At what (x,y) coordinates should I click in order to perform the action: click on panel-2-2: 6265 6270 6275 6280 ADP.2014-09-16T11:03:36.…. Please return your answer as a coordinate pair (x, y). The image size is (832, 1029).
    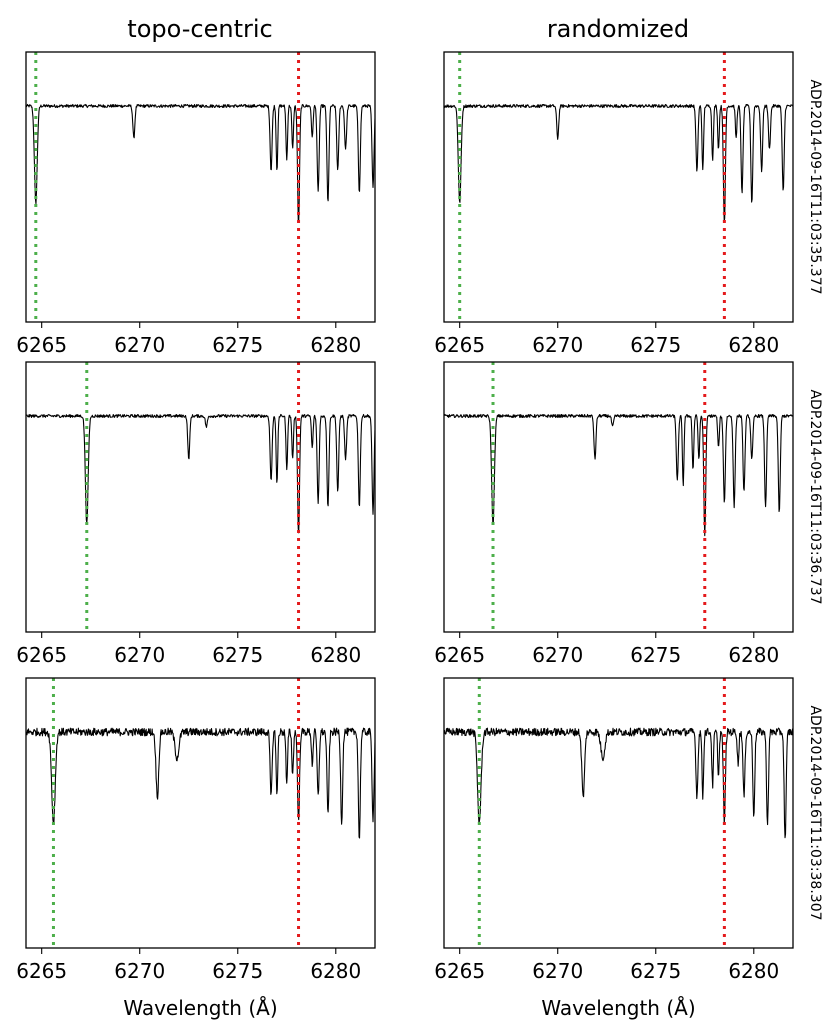
    Looking at the image, I should click on (628, 514).